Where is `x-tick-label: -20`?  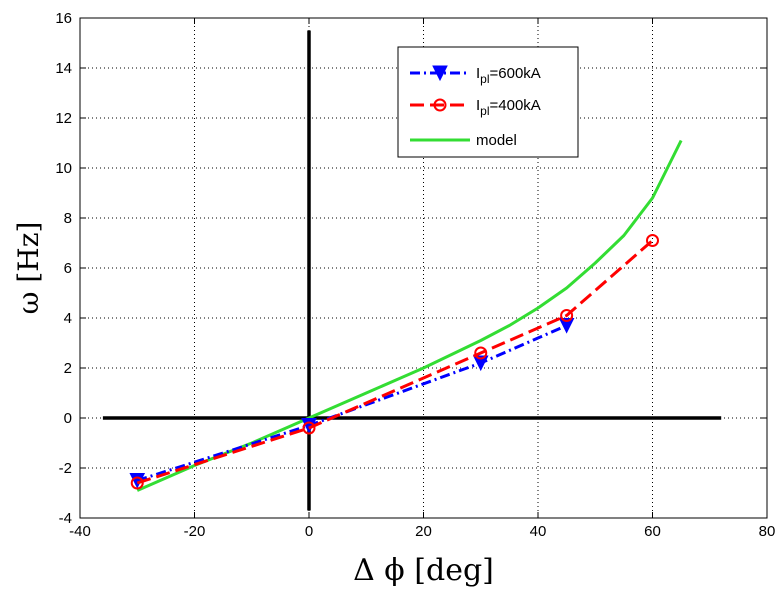 x-tick-label: -20 is located at coordinates (195, 531).